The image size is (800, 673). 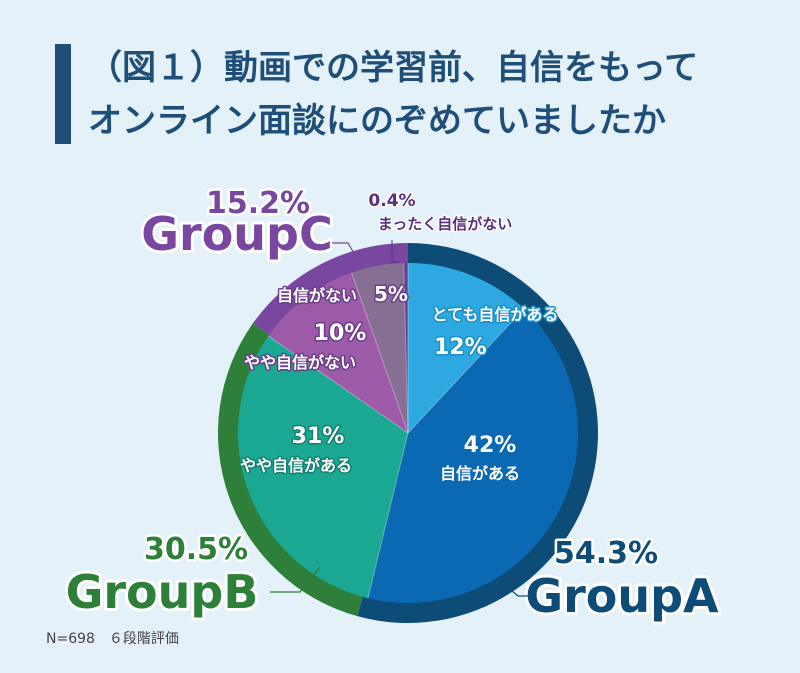 I want to click on slice-label-6: まったく自信がない, so click(x=445, y=224).